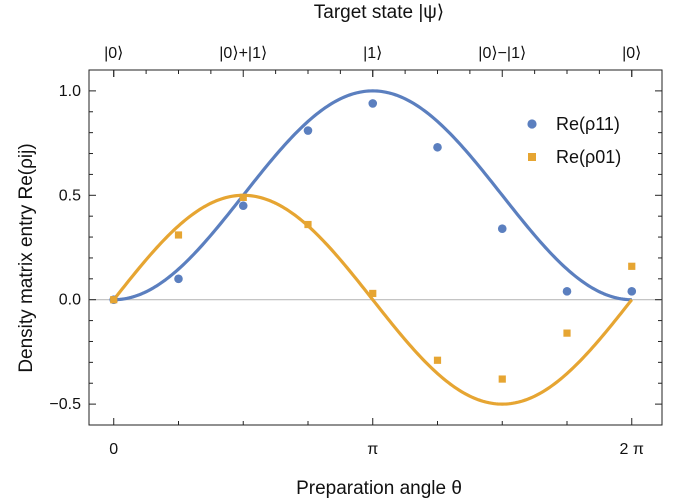 The image size is (686, 503). Describe the element at coordinates (113, 449) in the screenshot. I see `x-tick-label: 0` at that location.